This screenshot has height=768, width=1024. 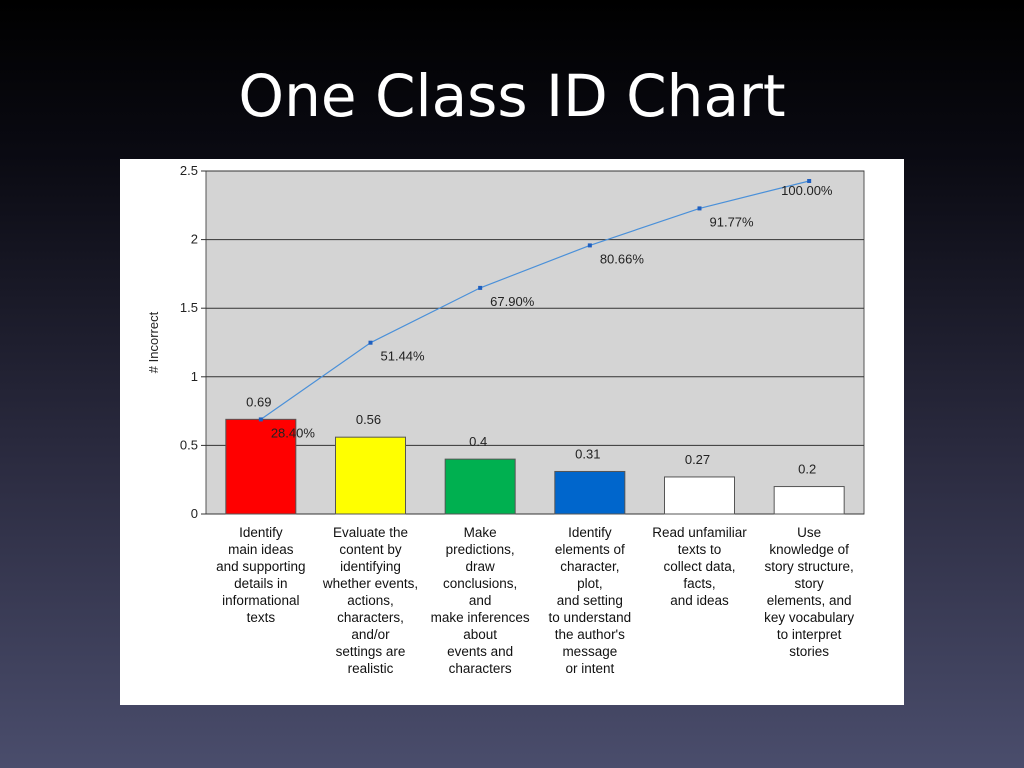 What do you see at coordinates (697, 459) in the screenshot?
I see `bar-value-label: 0.27` at bounding box center [697, 459].